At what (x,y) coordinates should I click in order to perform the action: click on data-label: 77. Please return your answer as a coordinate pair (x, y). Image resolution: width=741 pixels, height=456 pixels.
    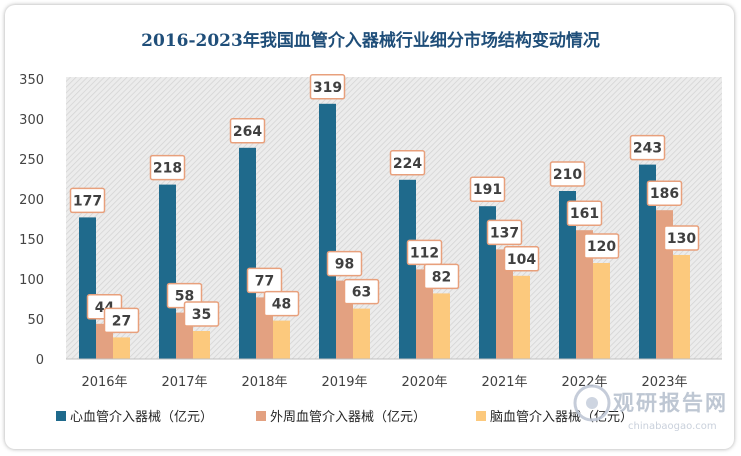
    Looking at the image, I should click on (264, 281).